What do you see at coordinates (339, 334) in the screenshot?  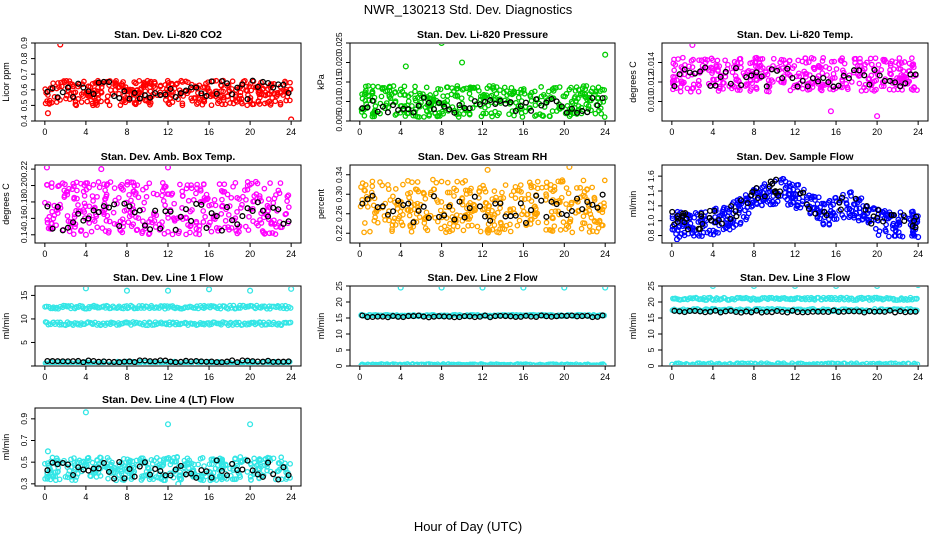 I see `y-tick-label: 10` at bounding box center [339, 334].